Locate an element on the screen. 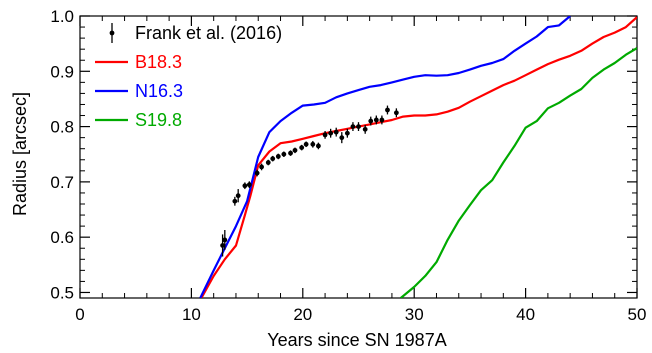 This screenshot has height=353, width=652. legend-label-s19-8: S19.8 is located at coordinates (158, 120).